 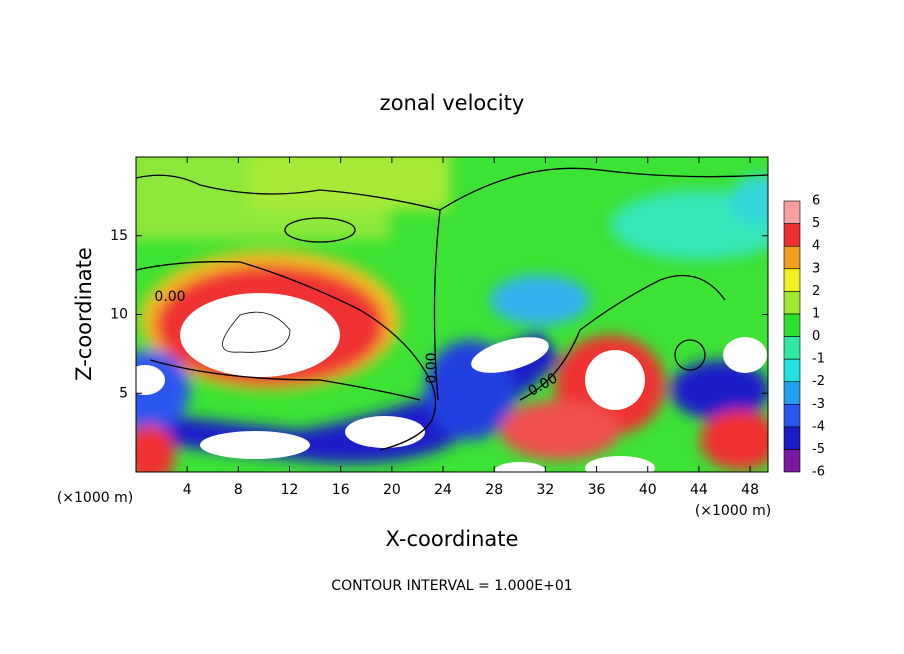 I want to click on x-tick-label: 4, so click(x=187, y=490).